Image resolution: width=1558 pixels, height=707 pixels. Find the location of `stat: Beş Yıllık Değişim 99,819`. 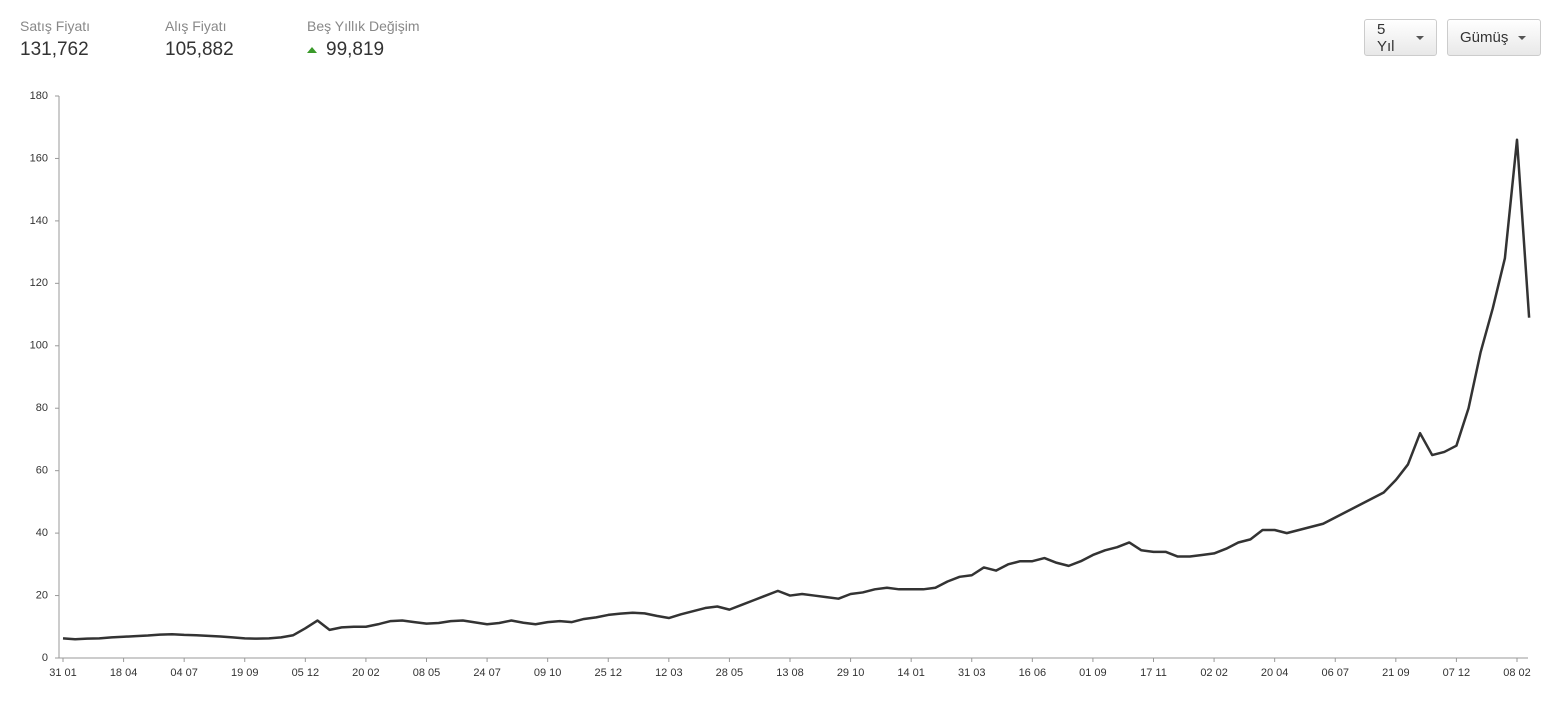

stat: Beş Yıllık Değişim 99,819 is located at coordinates (363, 39).